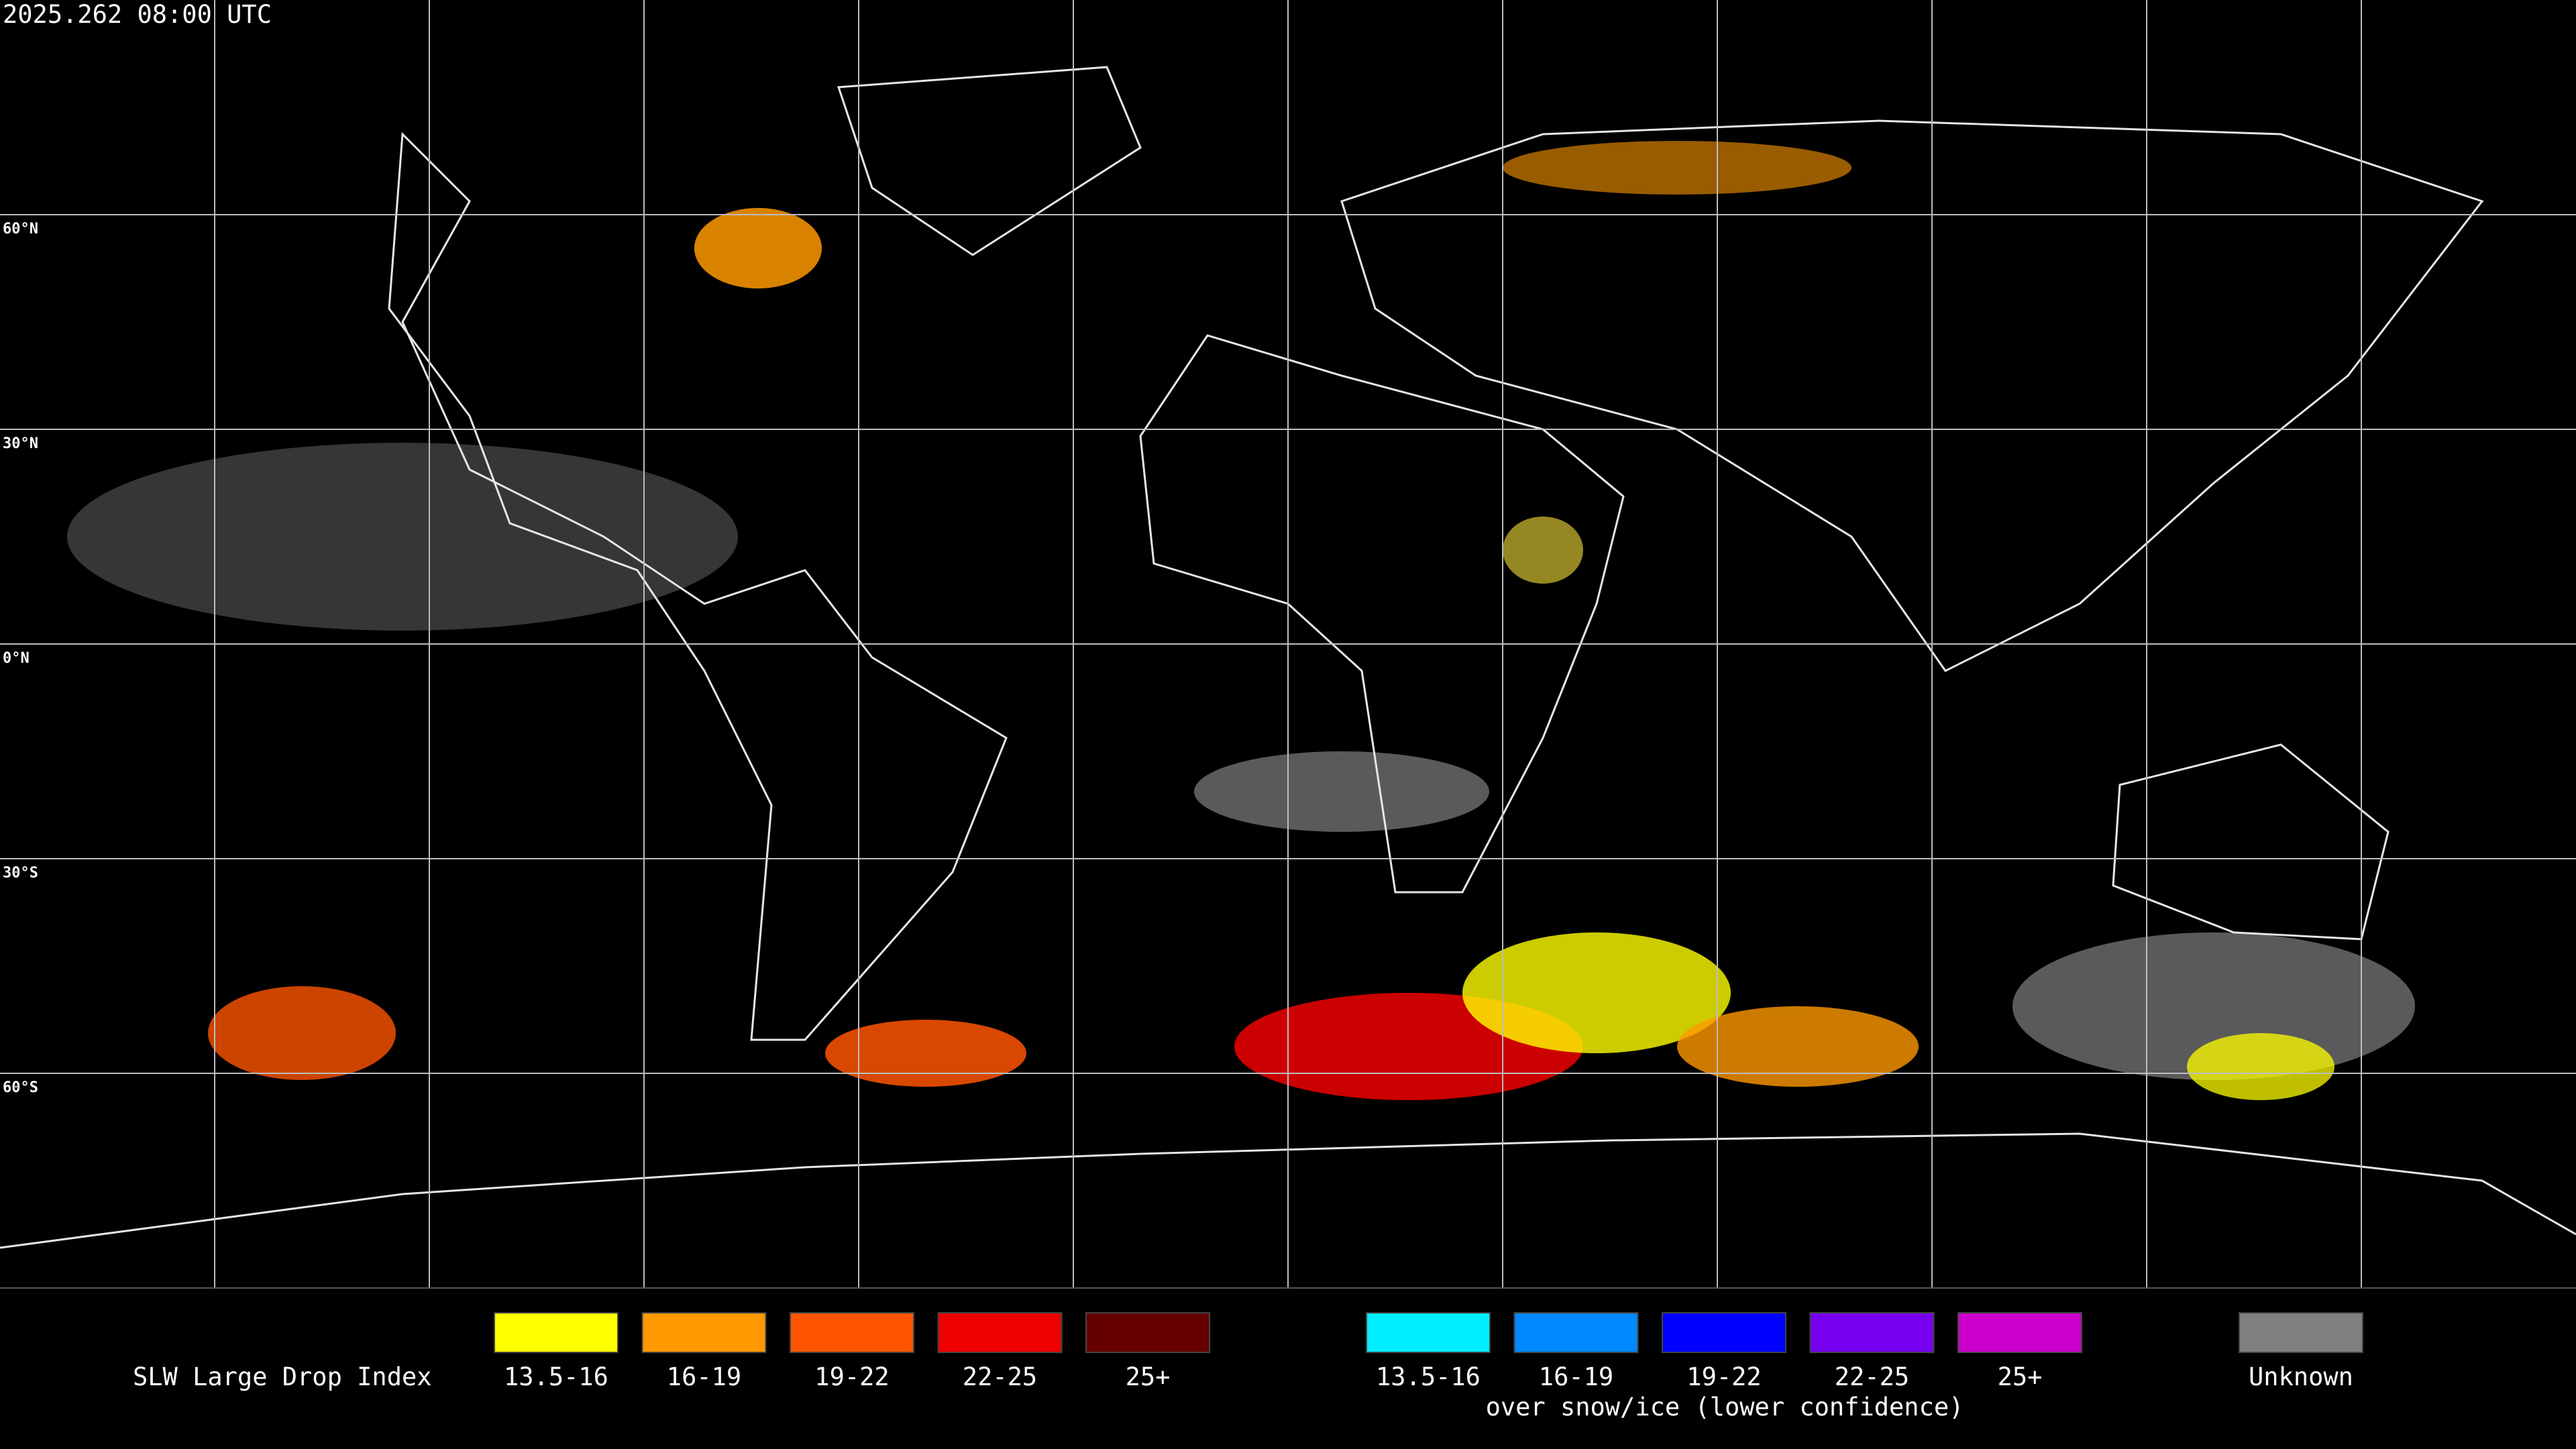 The image size is (2576, 1449). Describe the element at coordinates (137, 14) in the screenshot. I see `timestamp: 2025.262 08:00 UTC` at that location.